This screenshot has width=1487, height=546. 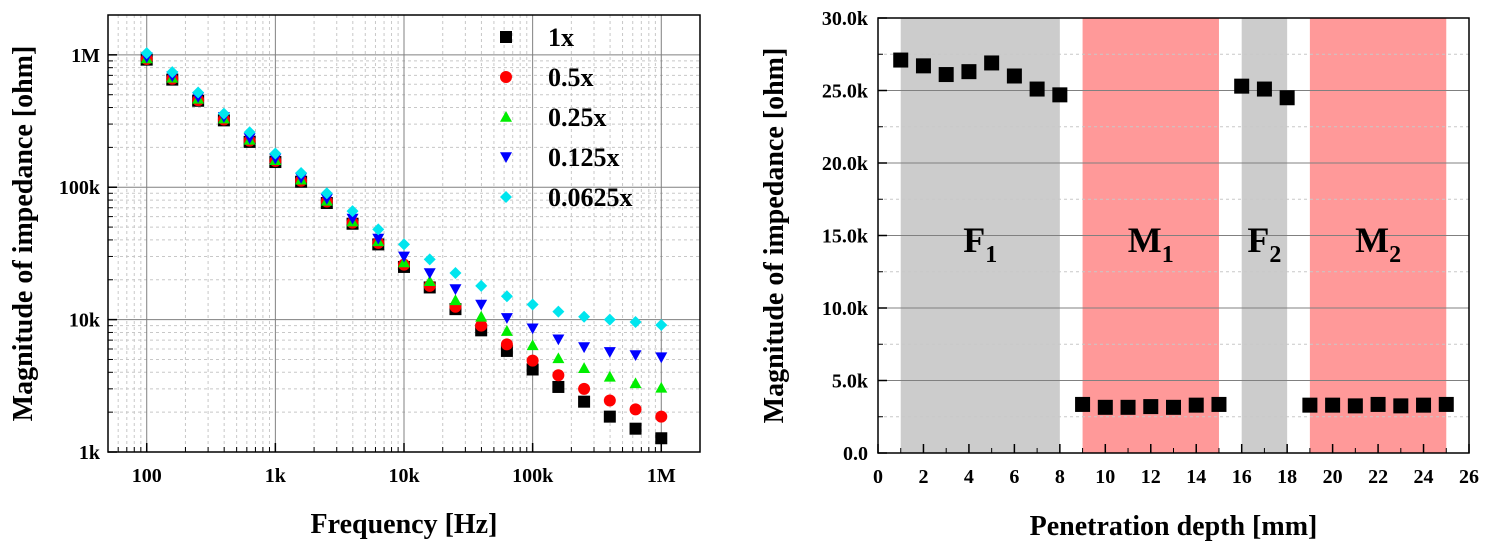 What do you see at coordinates (404, 476) in the screenshot?
I see `chart1-x-tick-label: 10k` at bounding box center [404, 476].